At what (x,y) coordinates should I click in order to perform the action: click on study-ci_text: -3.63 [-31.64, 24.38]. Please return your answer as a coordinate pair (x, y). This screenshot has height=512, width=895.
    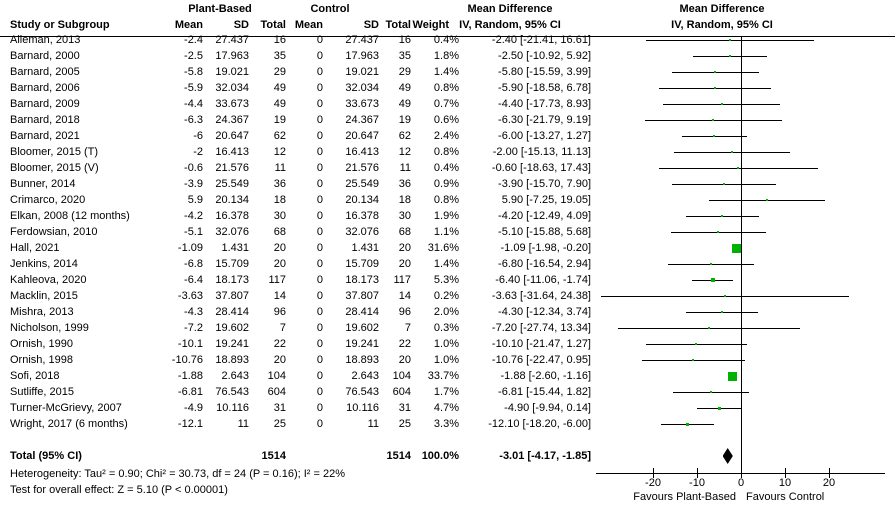
    Looking at the image, I should click on (541, 296).